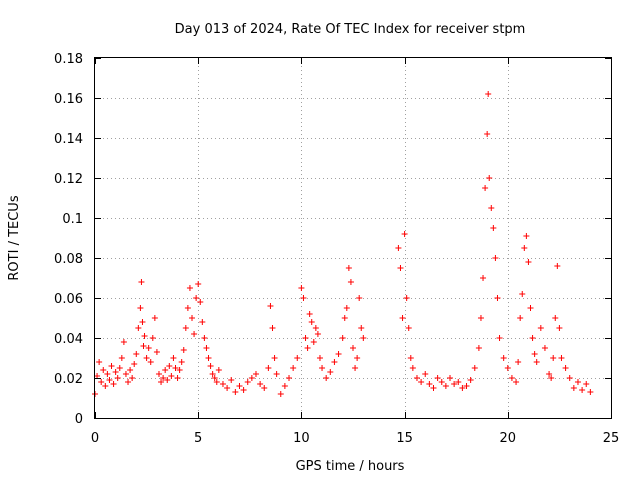  What do you see at coordinates (68, 59) in the screenshot?
I see `y-tick-label: 0.18` at bounding box center [68, 59].